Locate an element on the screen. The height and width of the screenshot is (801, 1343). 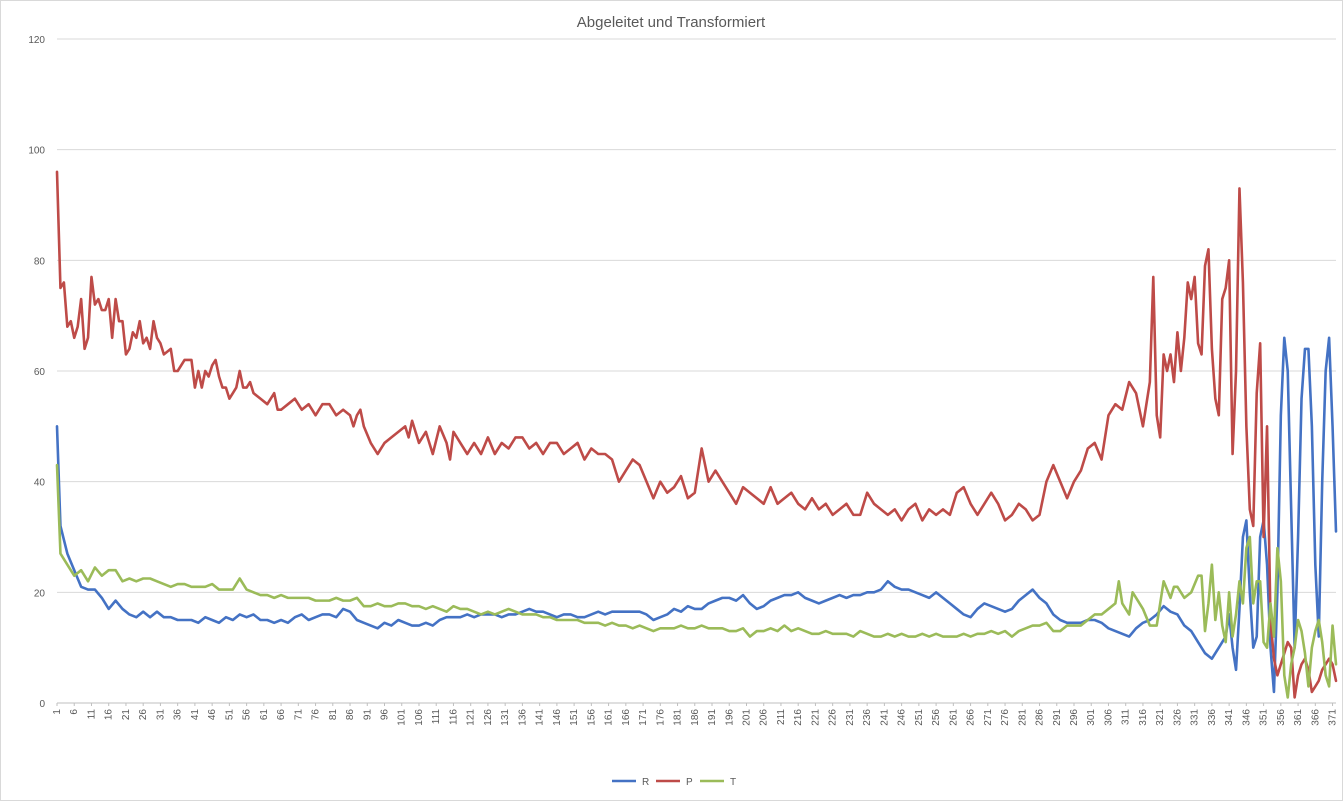
x-tick-label: 91 is located at coordinates (367, 715).